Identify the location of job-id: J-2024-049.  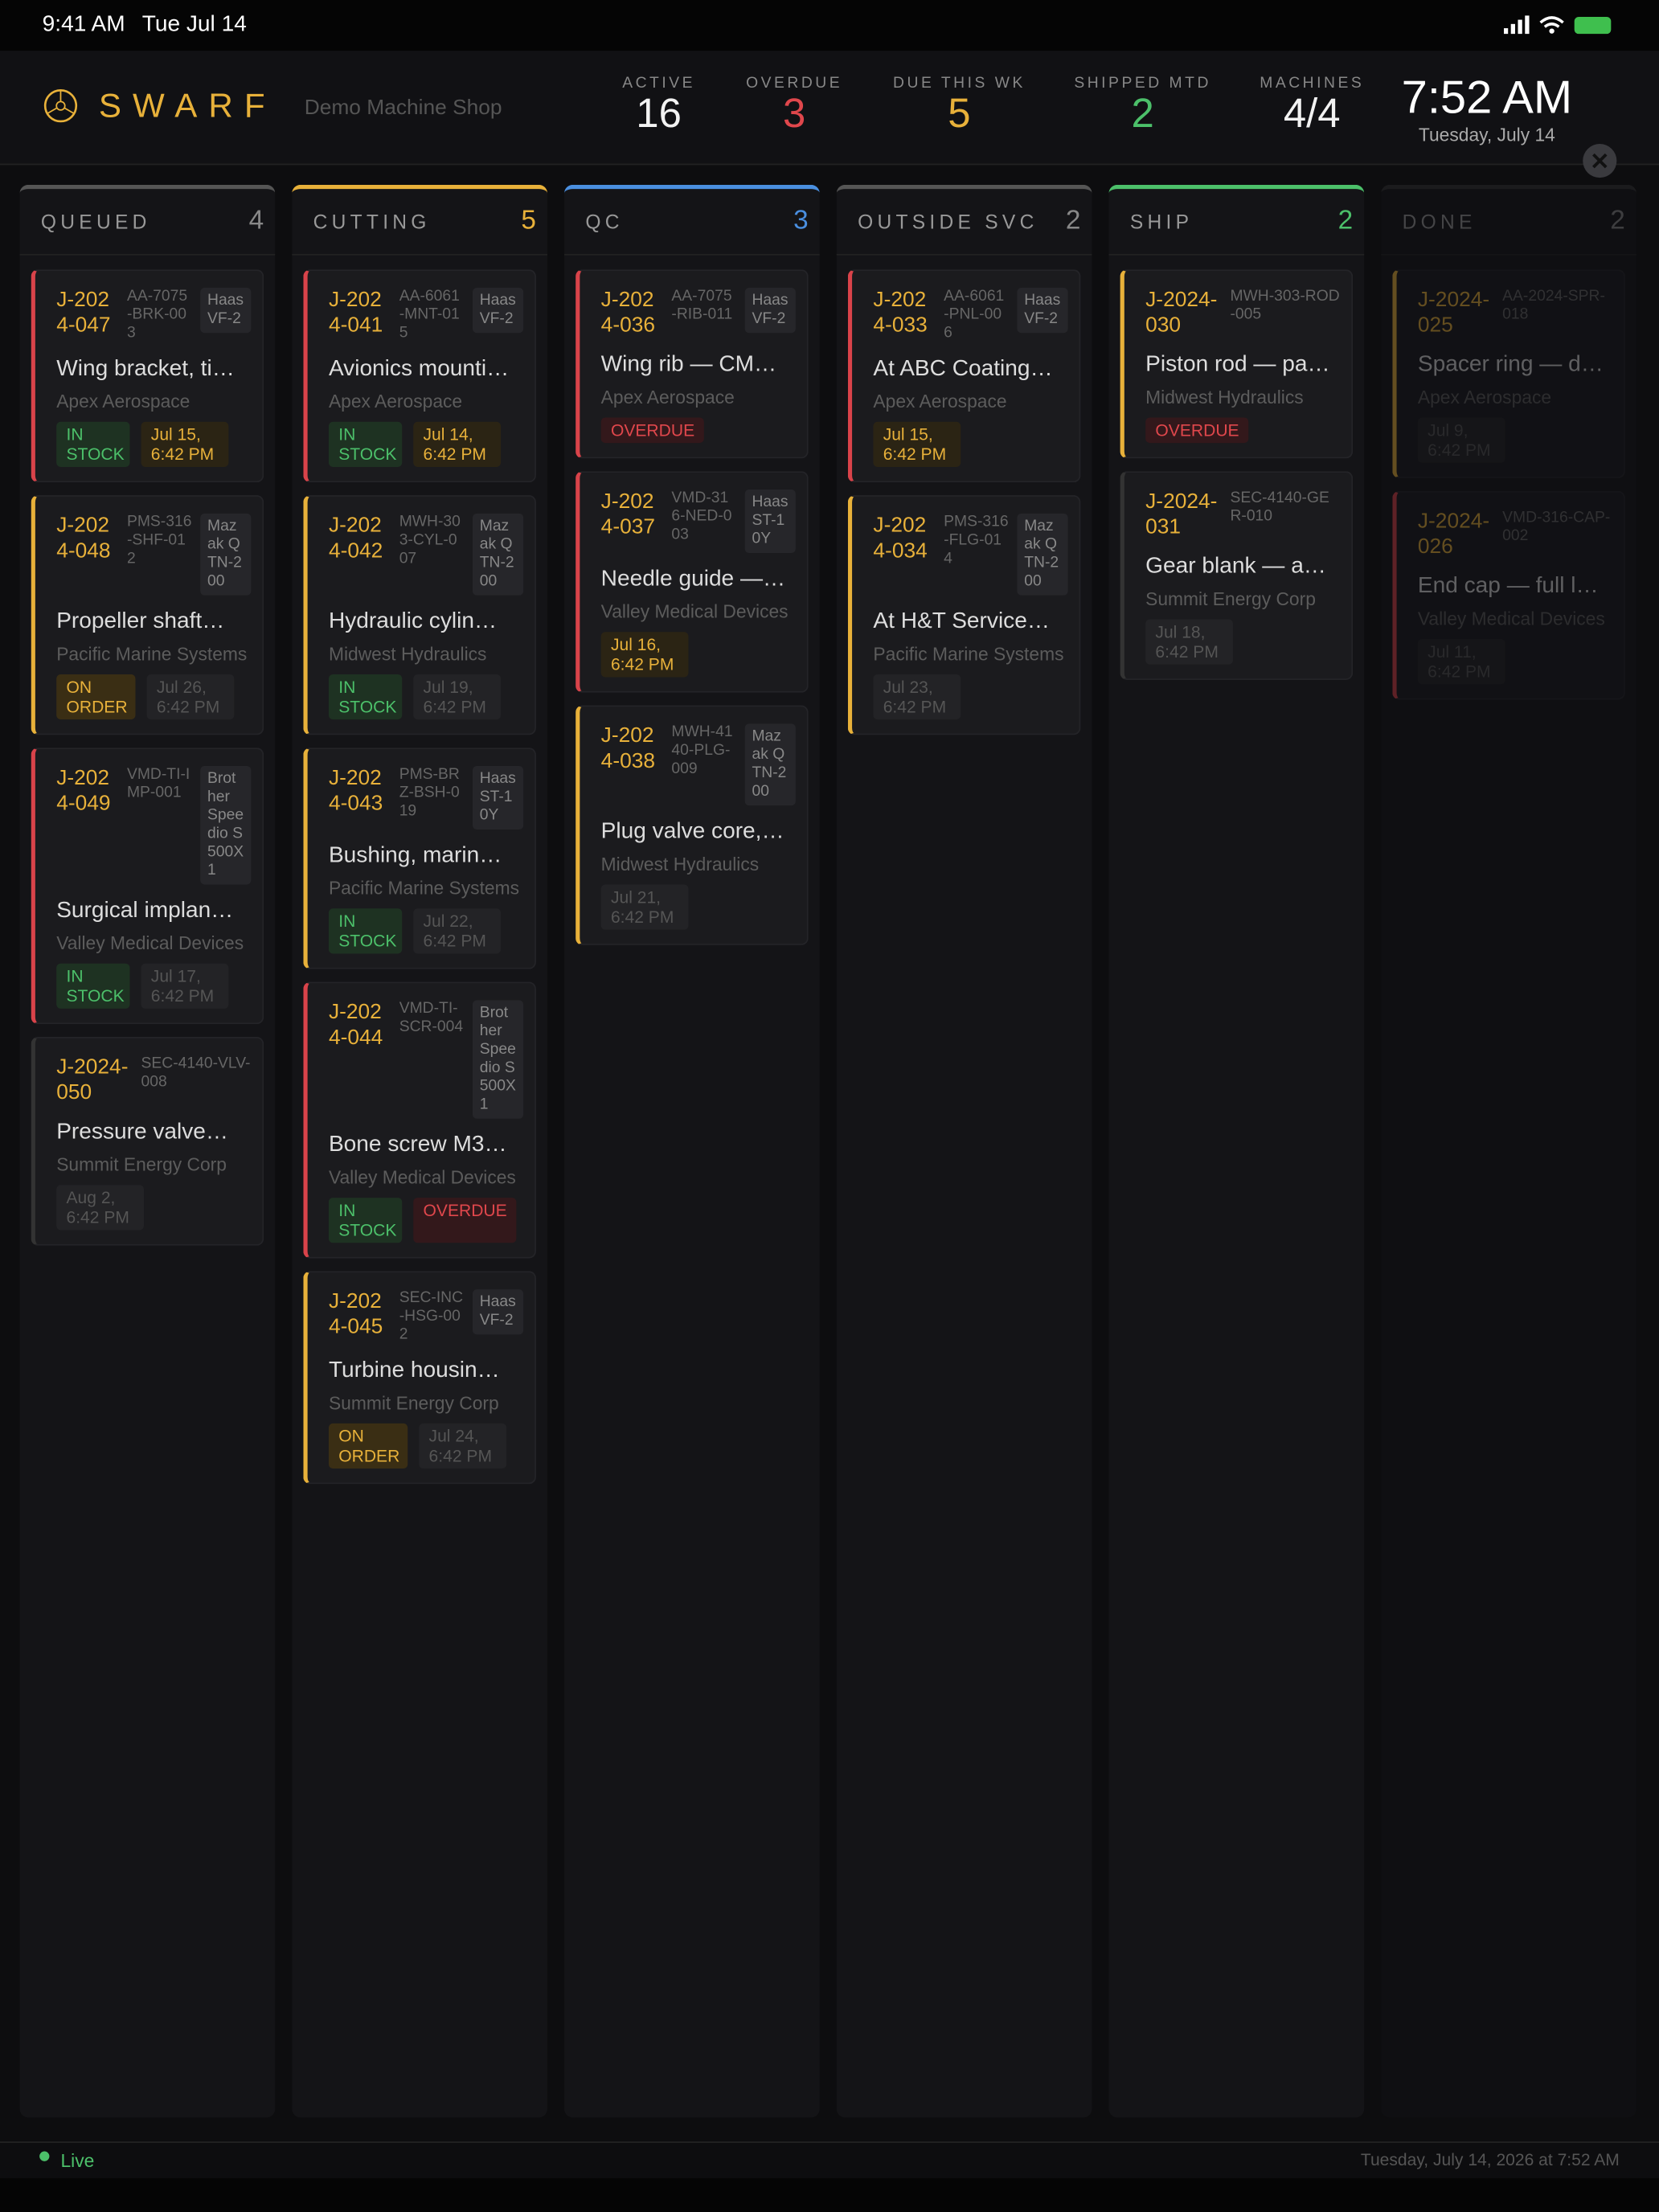
(83, 791).